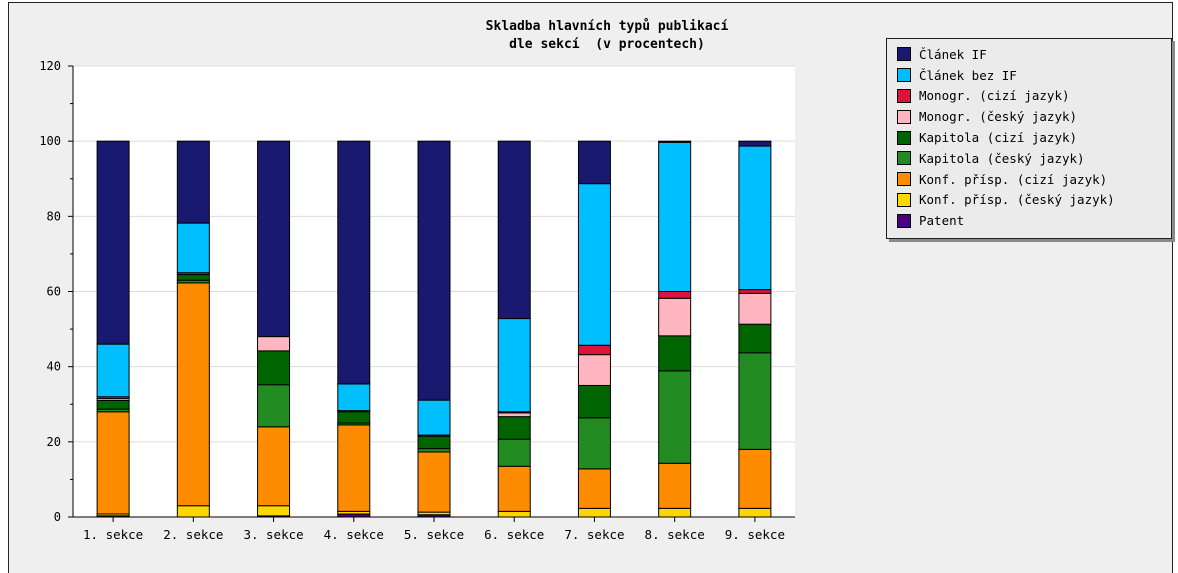 Image resolution: width=1178 pixels, height=573 pixels. I want to click on legend-label: Kapitola (cizí jazyk), so click(998, 138).